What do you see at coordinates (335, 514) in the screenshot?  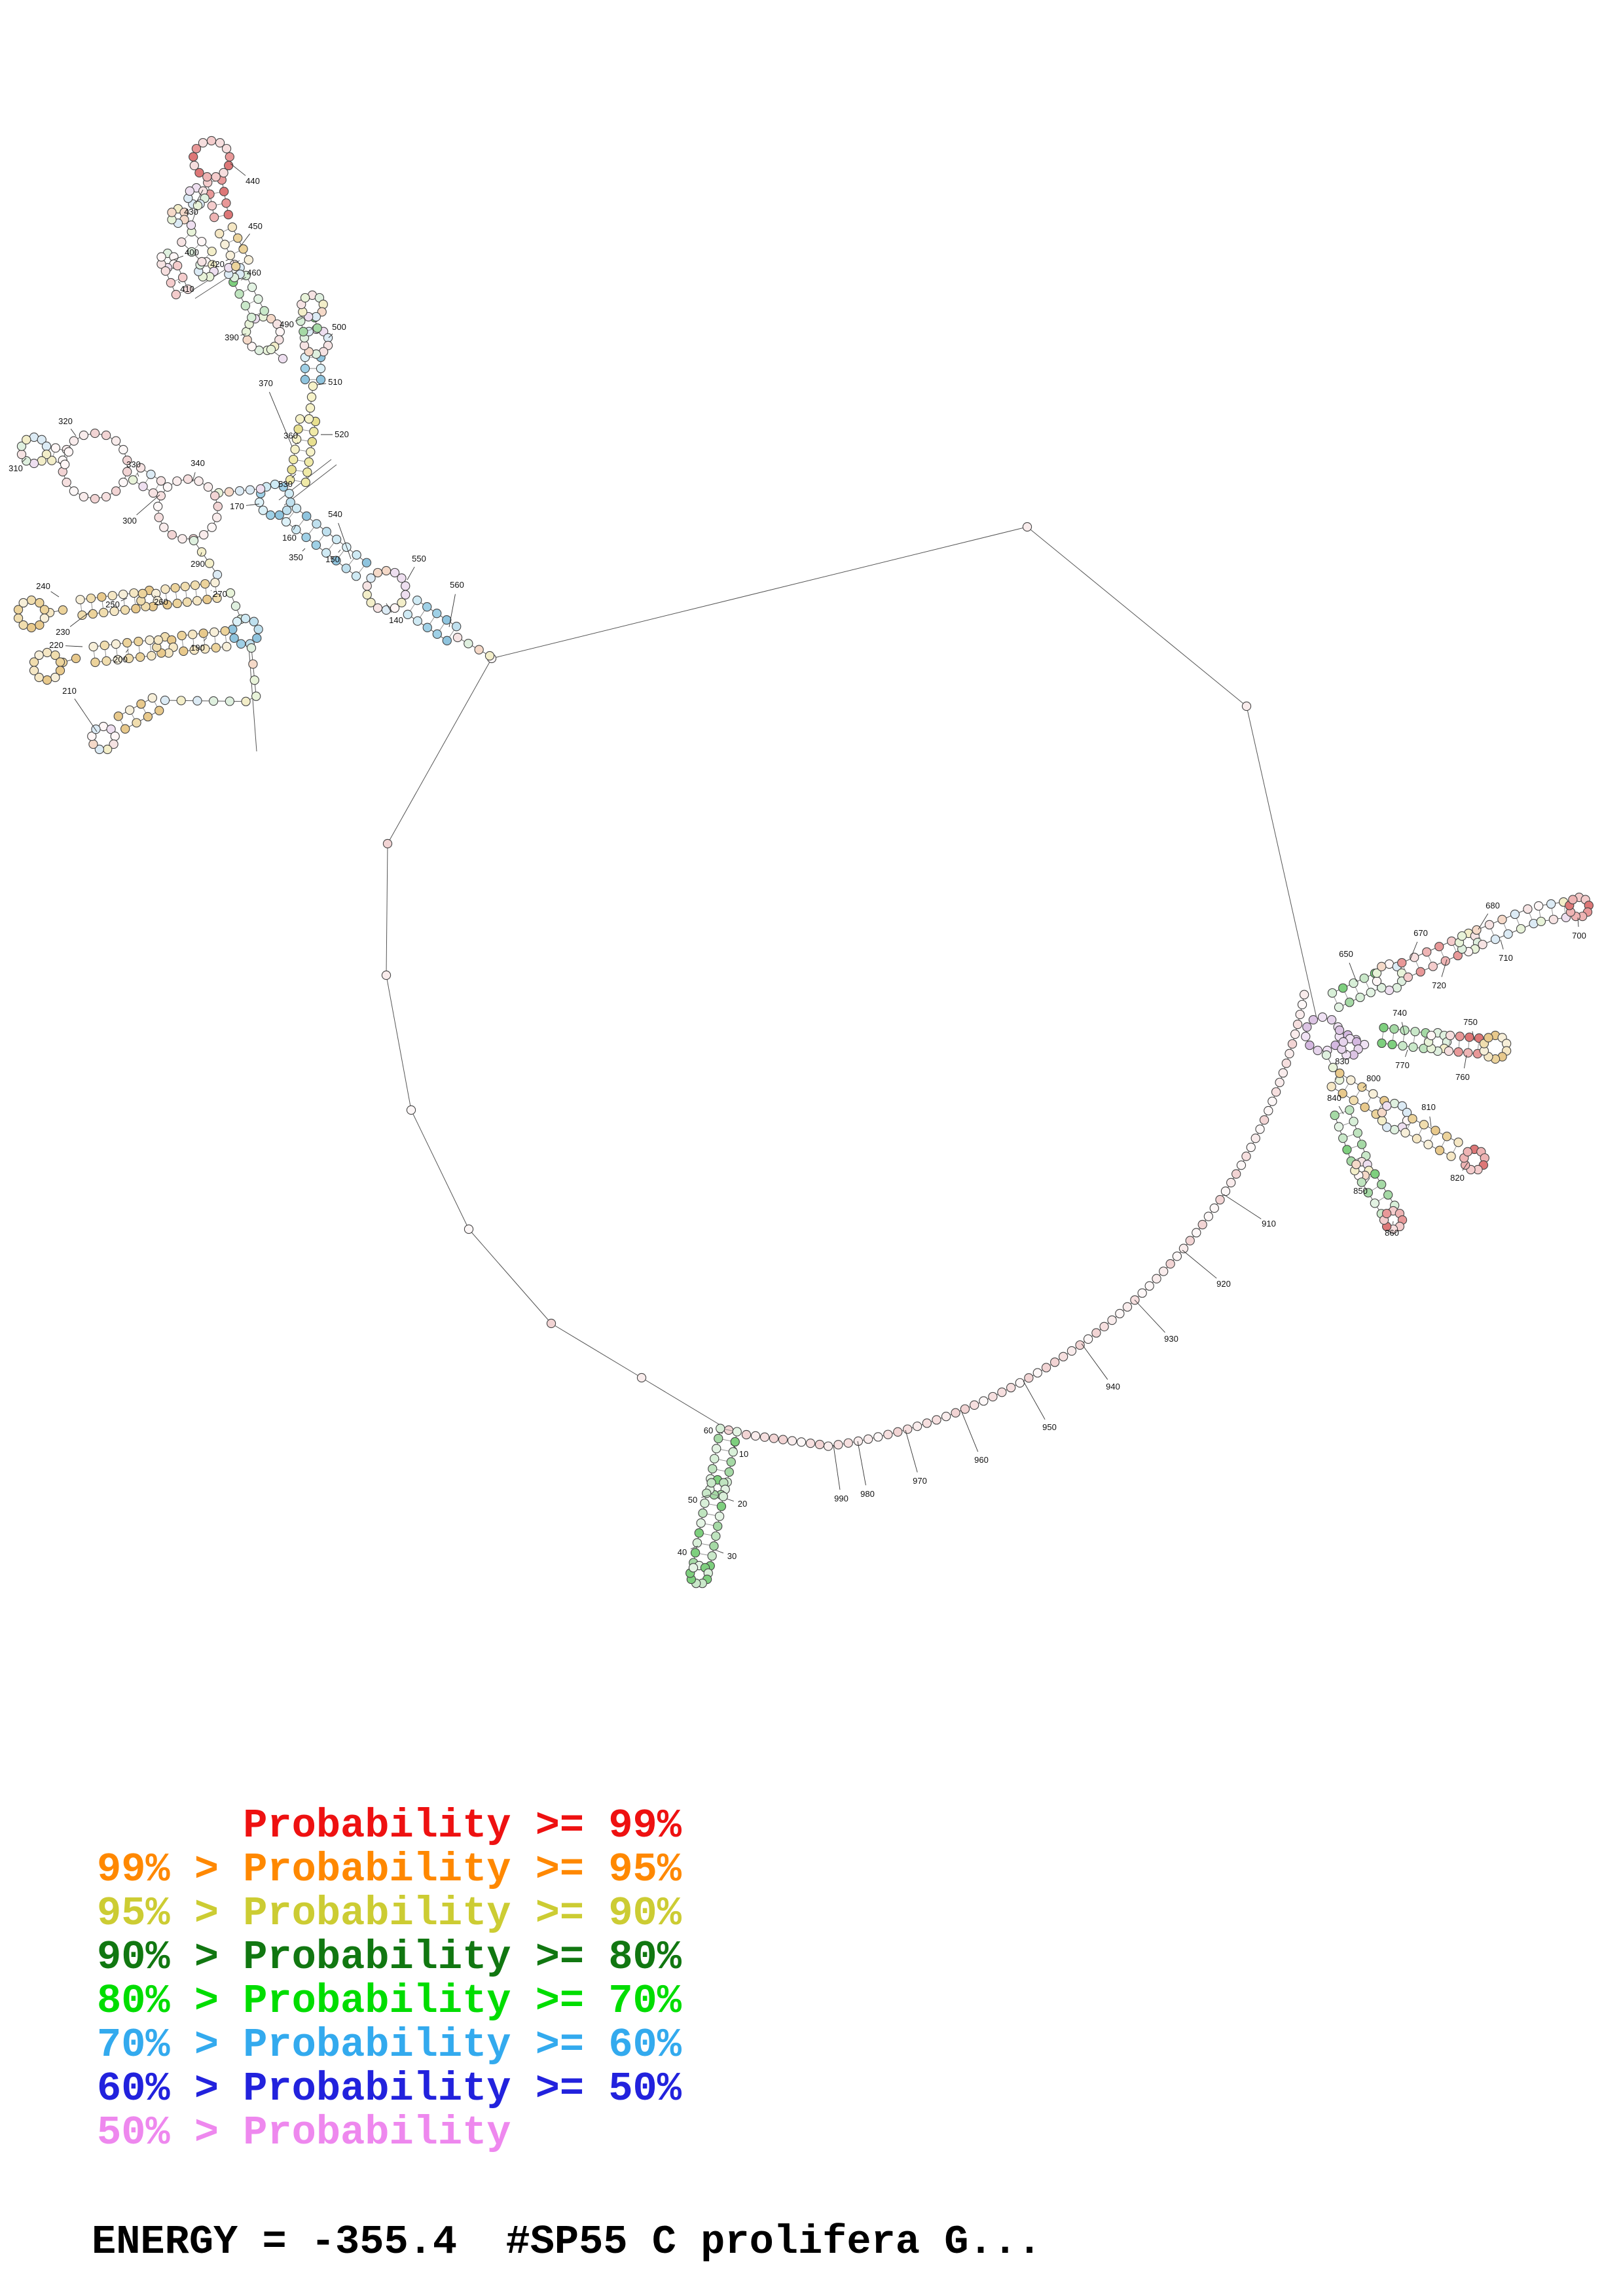 I see `position-label: 540` at bounding box center [335, 514].